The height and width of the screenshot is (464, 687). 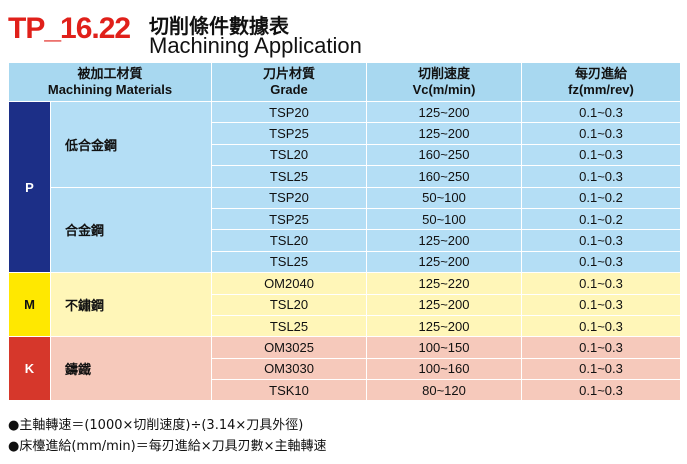 What do you see at coordinates (219, 26) in the screenshot?
I see `title-chinese: 切削條件數據表` at bounding box center [219, 26].